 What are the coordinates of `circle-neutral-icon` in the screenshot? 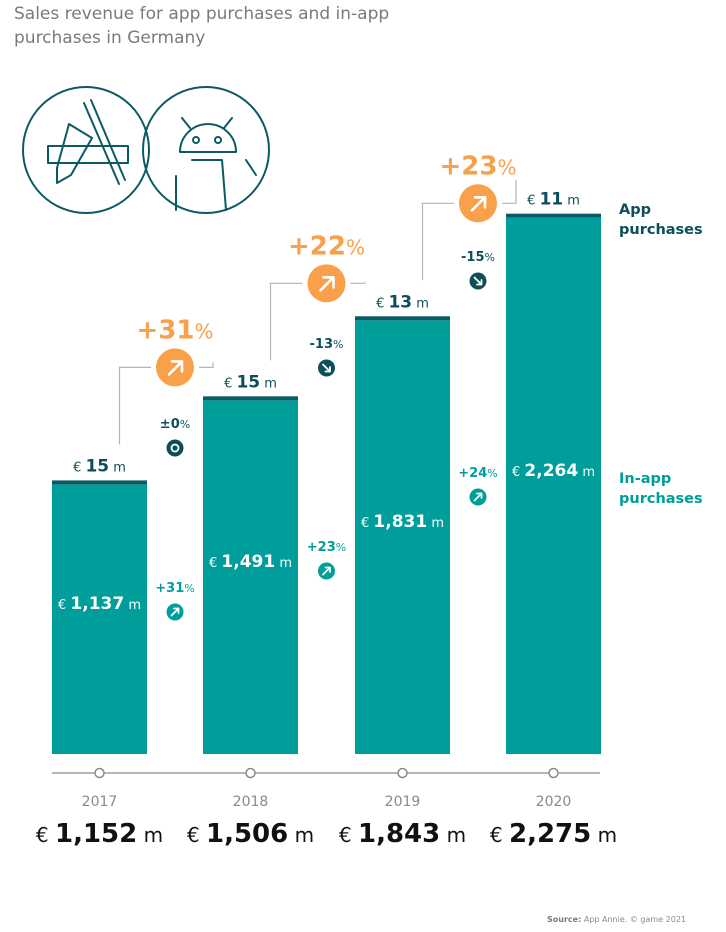 It's located at (175, 448).